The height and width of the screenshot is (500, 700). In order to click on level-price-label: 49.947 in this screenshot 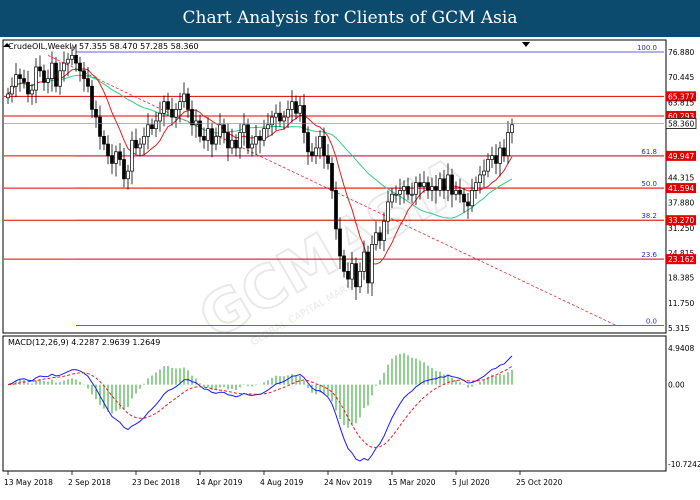, I will do `click(681, 156)`.